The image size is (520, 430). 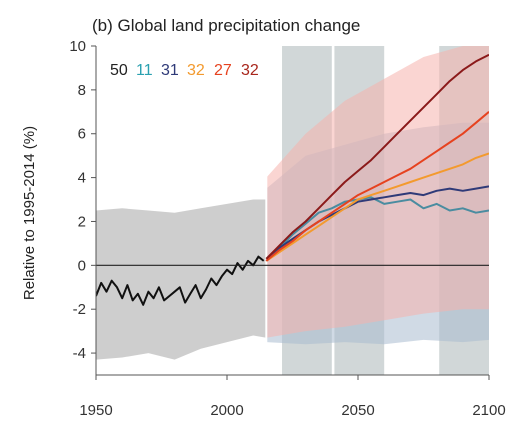 What do you see at coordinates (29, 213) in the screenshot?
I see `y-axis-label: Relative to 1995-2014 (%)` at bounding box center [29, 213].